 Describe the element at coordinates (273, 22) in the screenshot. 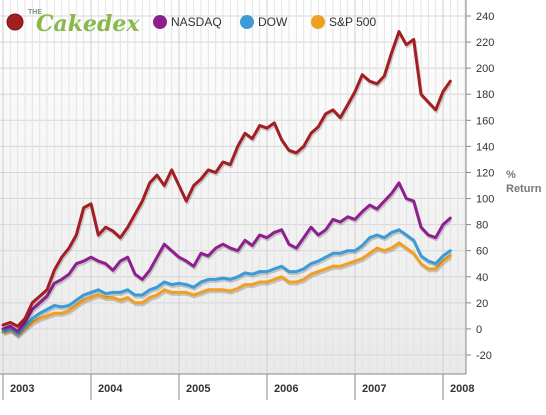

I see `legend-label-dow: DOW` at that location.